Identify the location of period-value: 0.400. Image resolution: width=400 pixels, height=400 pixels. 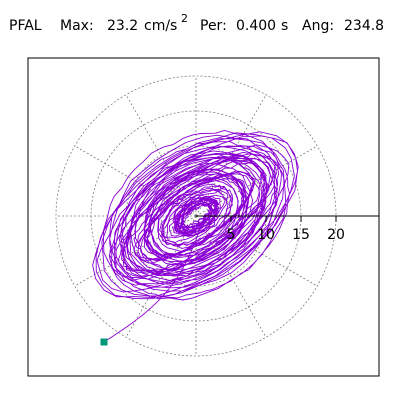
(256, 26).